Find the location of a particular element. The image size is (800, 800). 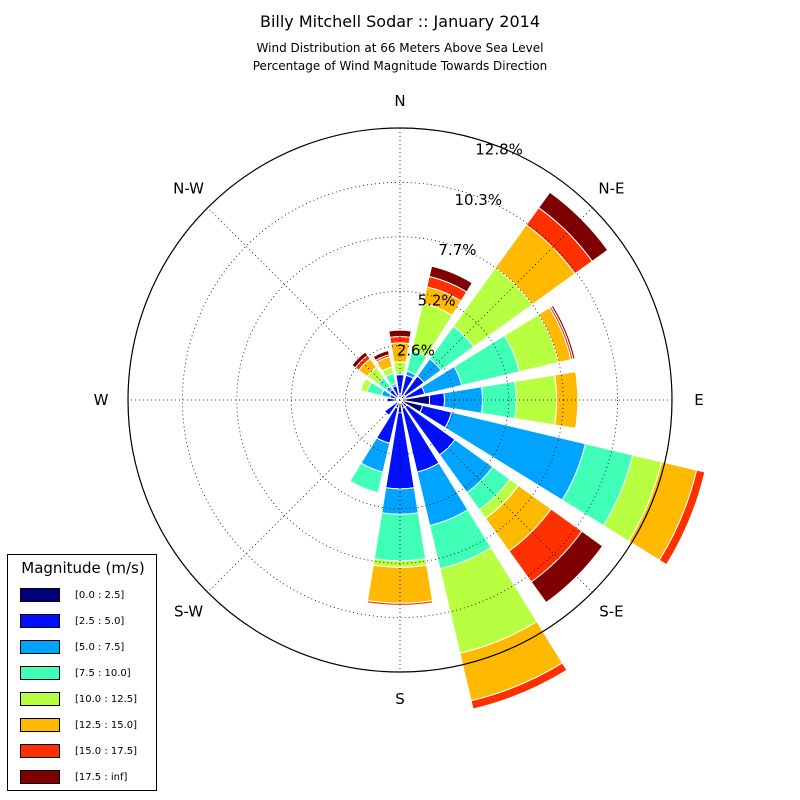

legend-item: [15.0 : 17.5] is located at coordinates (78, 751).